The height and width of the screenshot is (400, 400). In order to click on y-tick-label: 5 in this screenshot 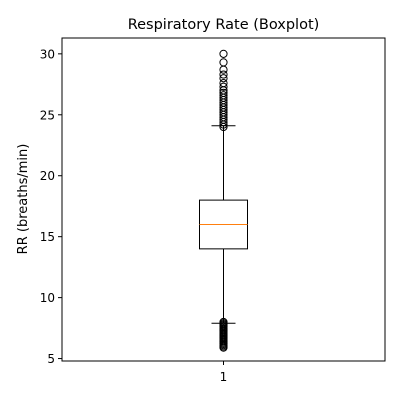, I will do `click(51, 359)`.